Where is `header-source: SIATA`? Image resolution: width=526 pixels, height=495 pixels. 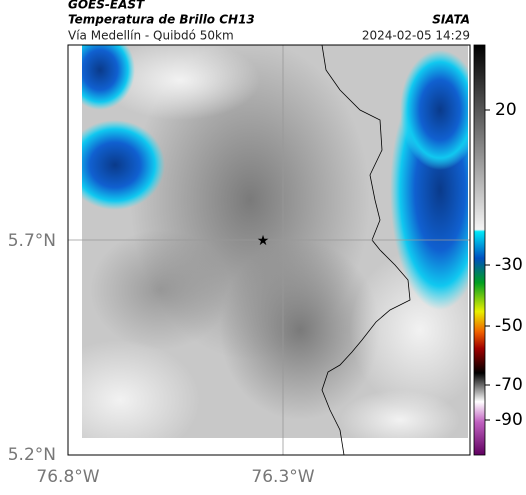
header-source: SIATA is located at coordinates (451, 20).